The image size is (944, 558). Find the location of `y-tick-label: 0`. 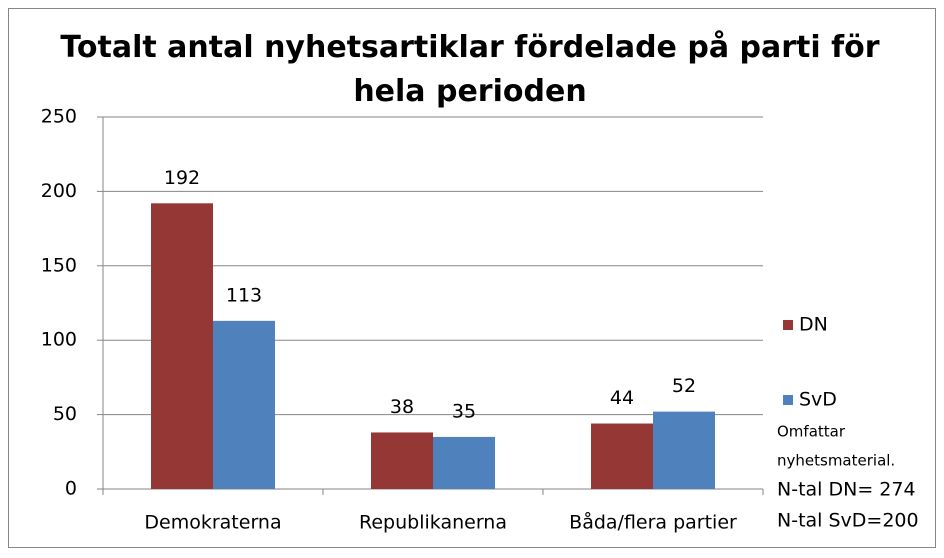

y-tick-label: 0 is located at coordinates (71, 489).